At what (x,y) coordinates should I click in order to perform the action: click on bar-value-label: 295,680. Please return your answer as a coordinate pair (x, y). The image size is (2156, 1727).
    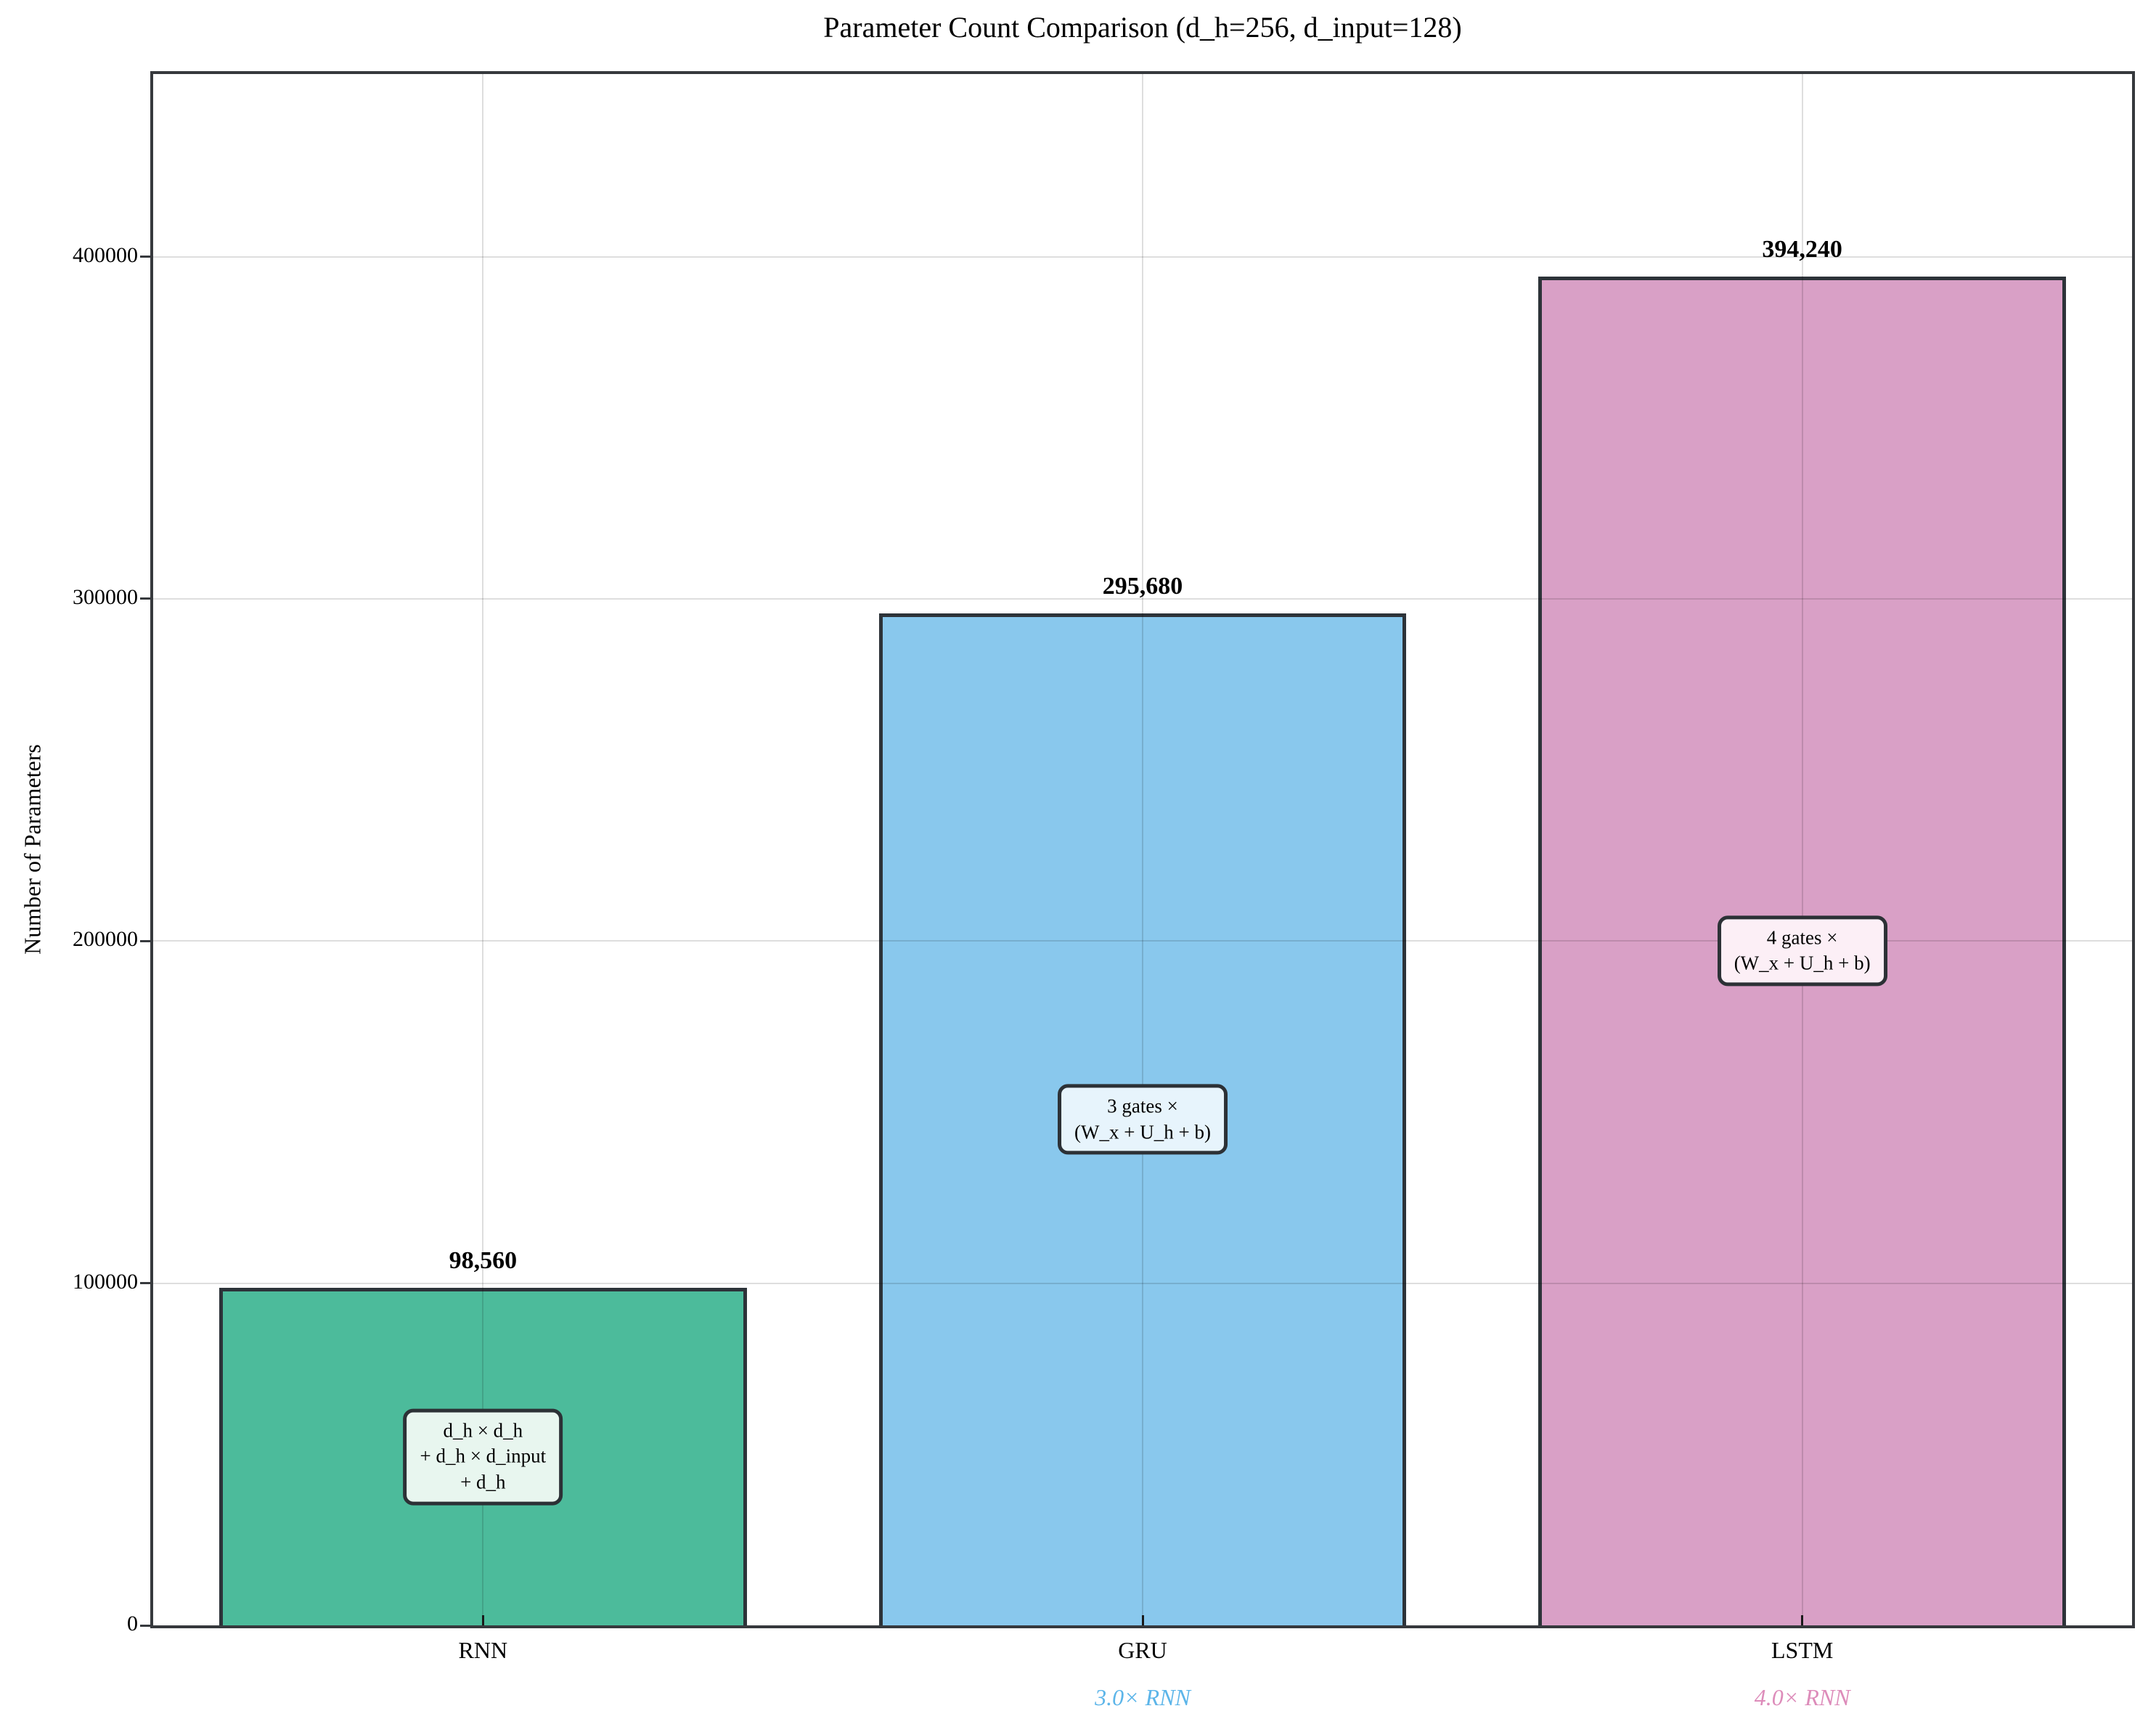
    Looking at the image, I should click on (1143, 586).